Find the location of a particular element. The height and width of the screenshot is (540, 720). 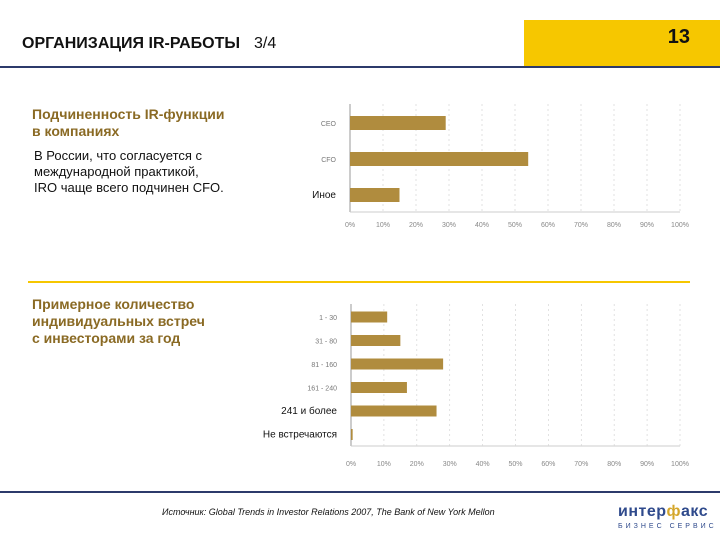

section1-title: Подчиненность IR-функции в компаниях is located at coordinates (128, 122).